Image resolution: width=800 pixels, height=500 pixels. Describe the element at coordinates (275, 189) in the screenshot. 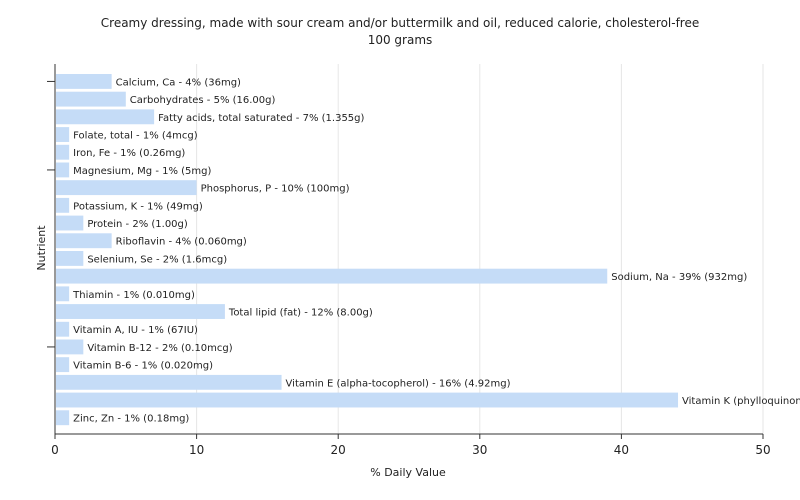

I see `bar-label: Phosphorus, P - 10% (100mg)` at that location.